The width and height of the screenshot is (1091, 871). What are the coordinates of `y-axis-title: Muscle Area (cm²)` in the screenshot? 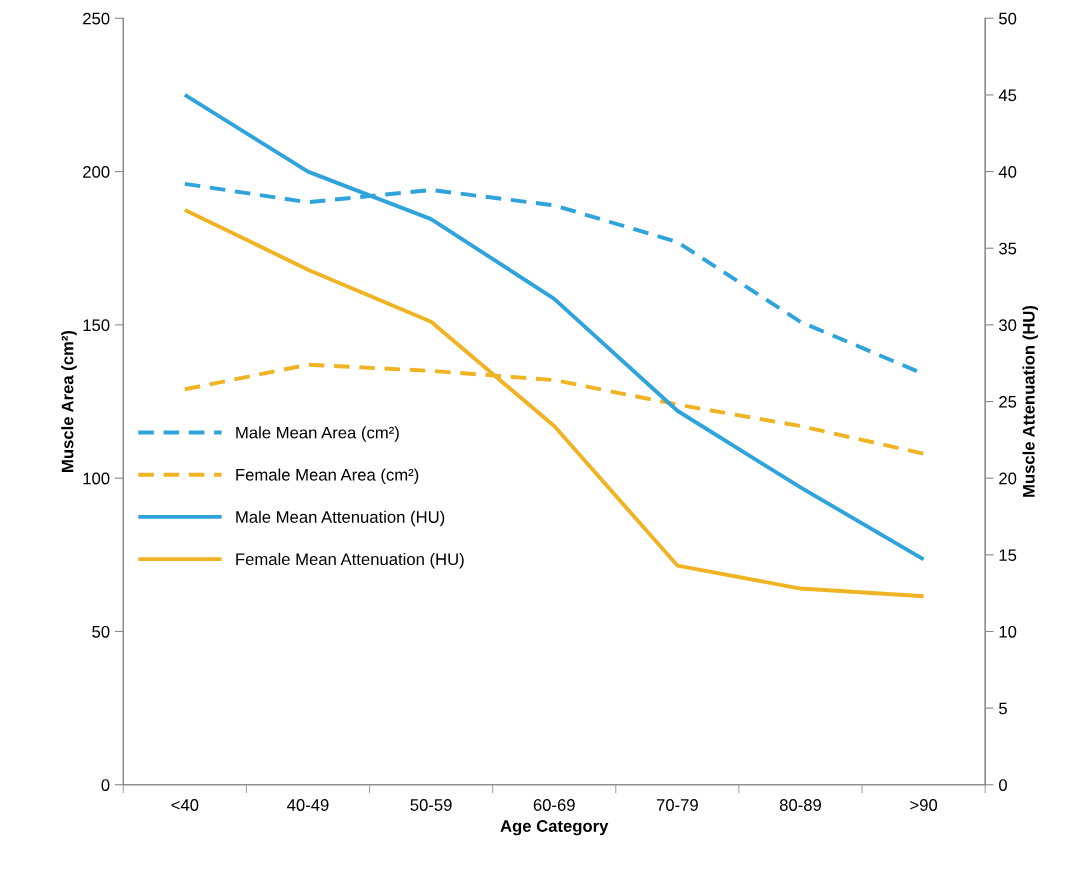 It's located at (69, 401).